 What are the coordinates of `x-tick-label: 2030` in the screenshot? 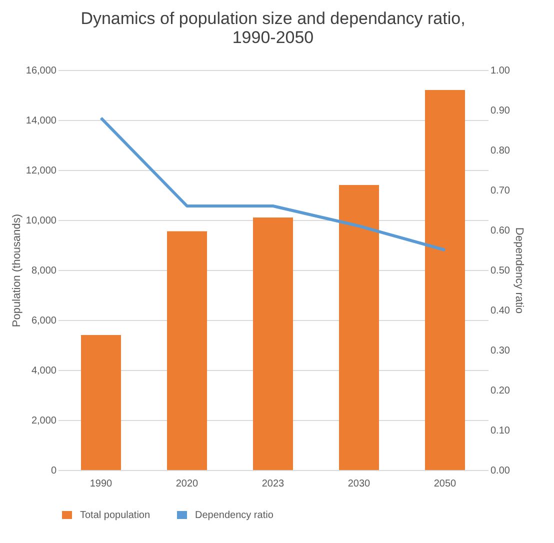 It's located at (359, 484).